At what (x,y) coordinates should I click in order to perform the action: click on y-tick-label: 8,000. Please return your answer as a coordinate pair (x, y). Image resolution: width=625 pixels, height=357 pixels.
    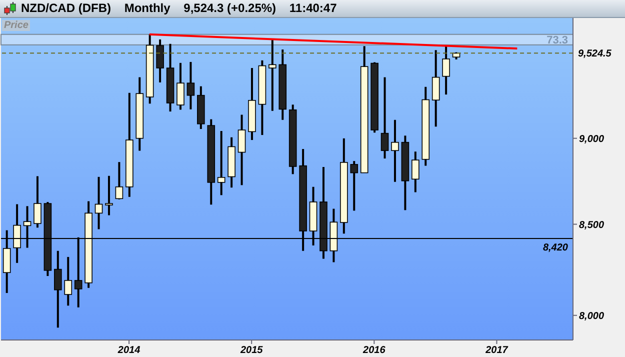
    Looking at the image, I should click on (591, 316).